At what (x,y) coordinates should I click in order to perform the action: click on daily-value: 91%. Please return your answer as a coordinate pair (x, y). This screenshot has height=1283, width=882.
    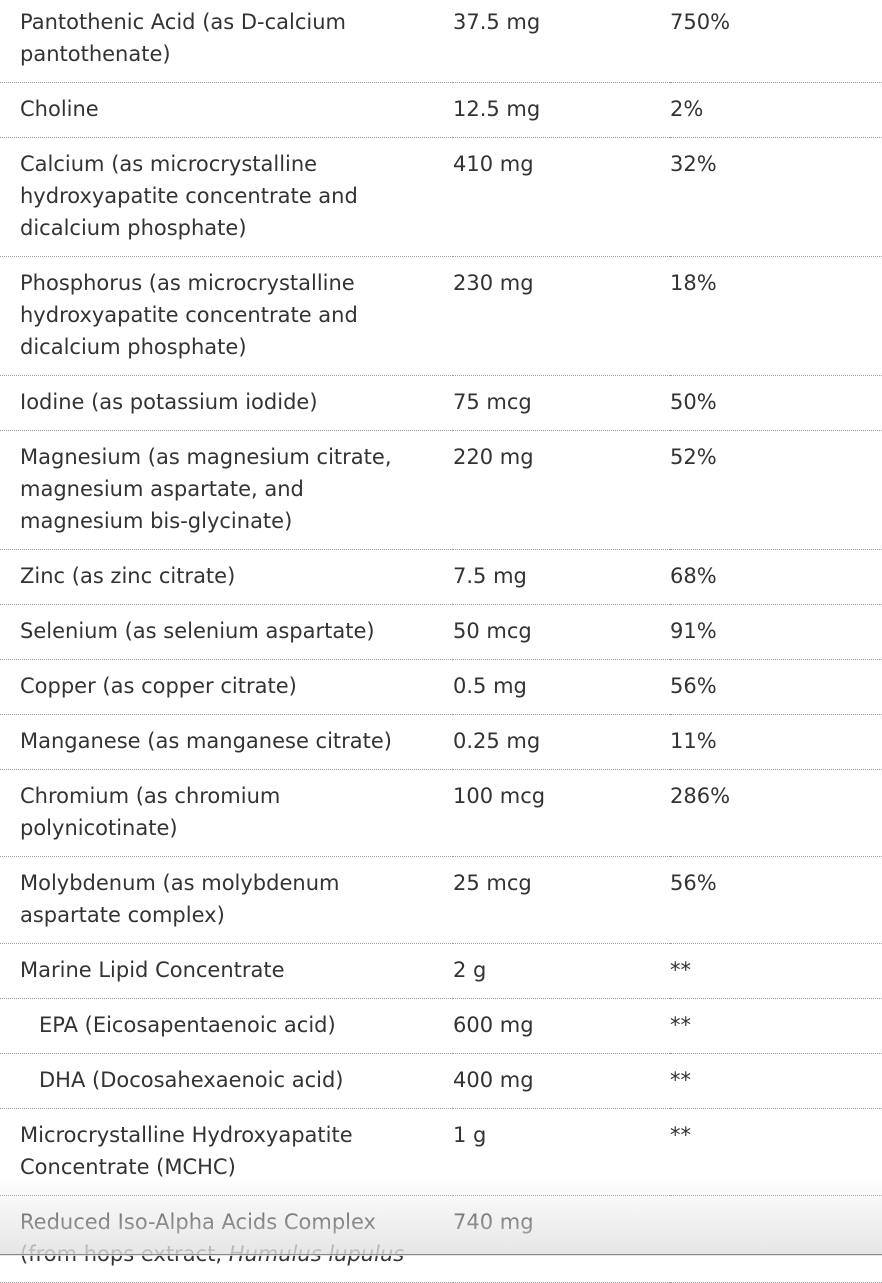
    Looking at the image, I should click on (693, 631).